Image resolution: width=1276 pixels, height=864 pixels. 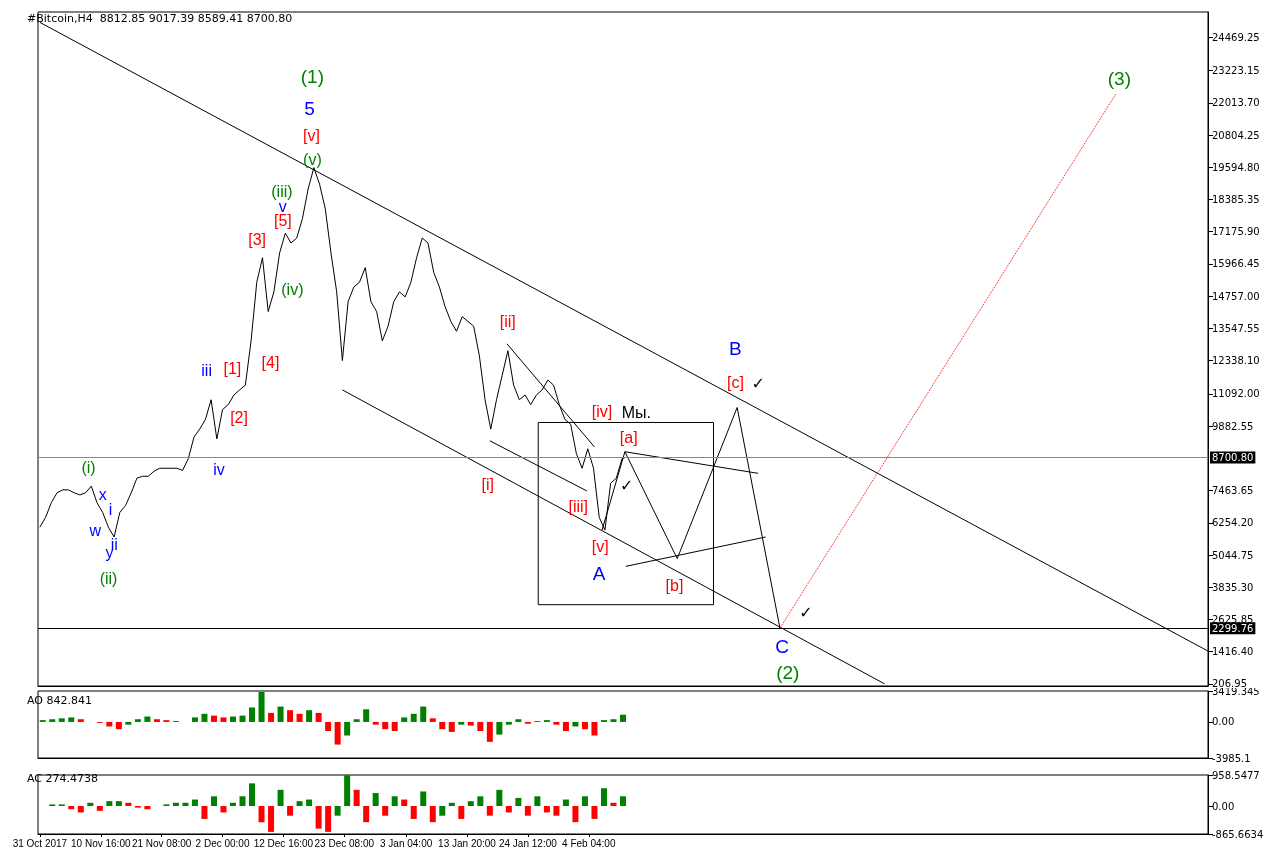 I want to click on chart-title: AC 274.4738, so click(x=62, y=778).